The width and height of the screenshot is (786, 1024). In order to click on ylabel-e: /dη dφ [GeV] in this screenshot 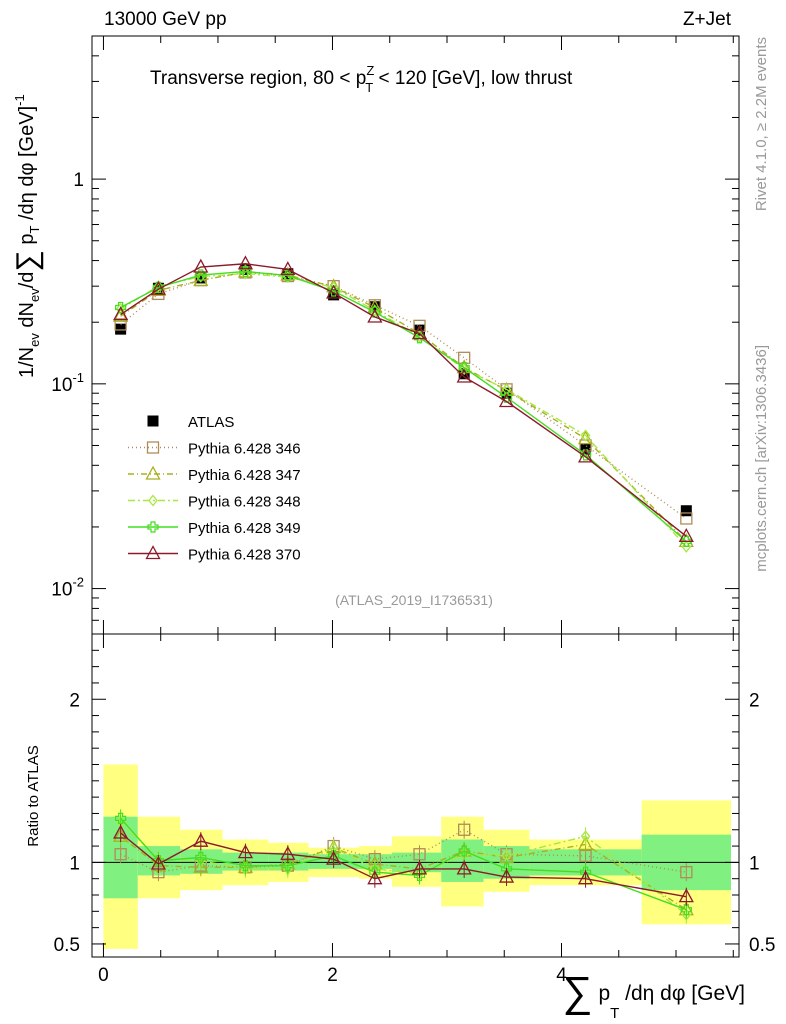, I will do `click(27, 166)`.